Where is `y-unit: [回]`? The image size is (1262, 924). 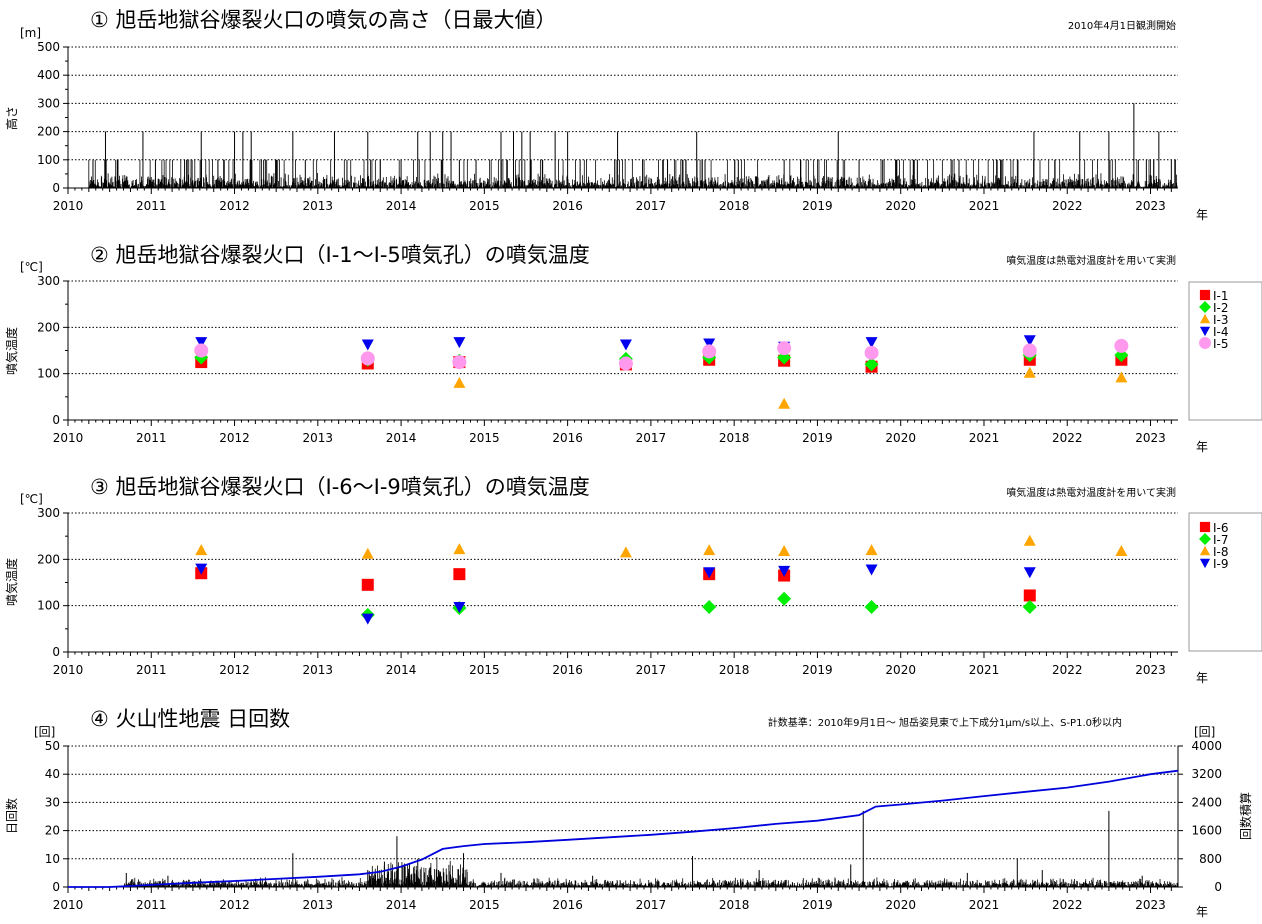
y-unit: [回] is located at coordinates (44, 732).